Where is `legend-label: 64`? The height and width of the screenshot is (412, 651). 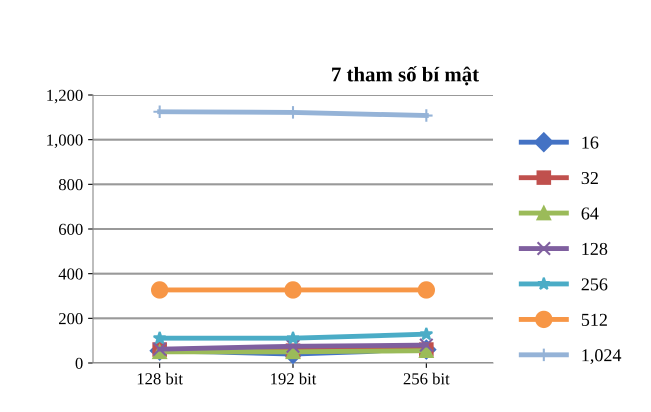
legend-label: 64 is located at coordinates (590, 213).